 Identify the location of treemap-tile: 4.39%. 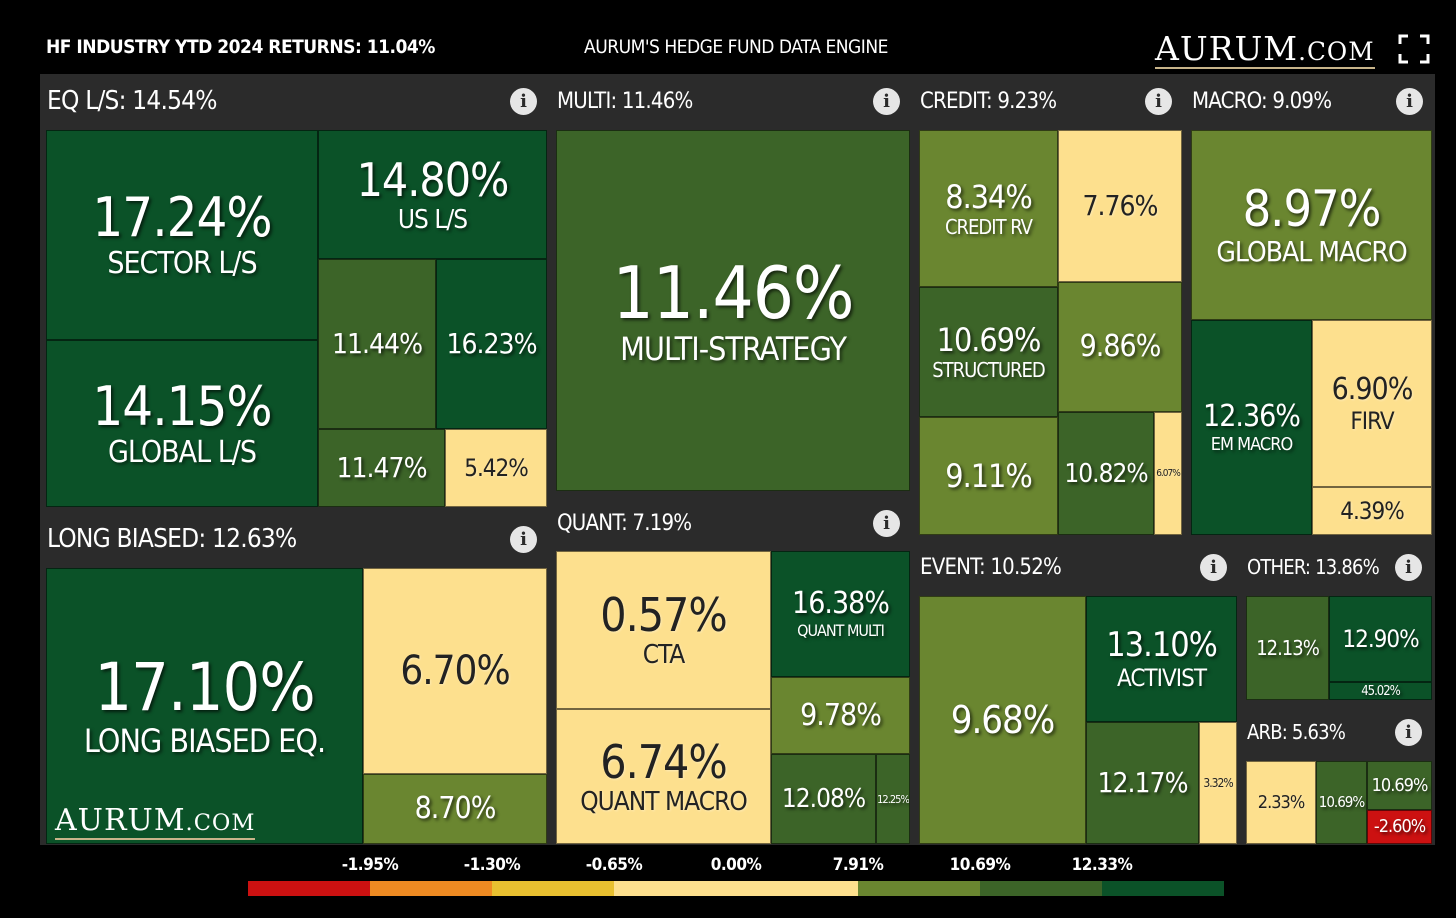
(1372, 511).